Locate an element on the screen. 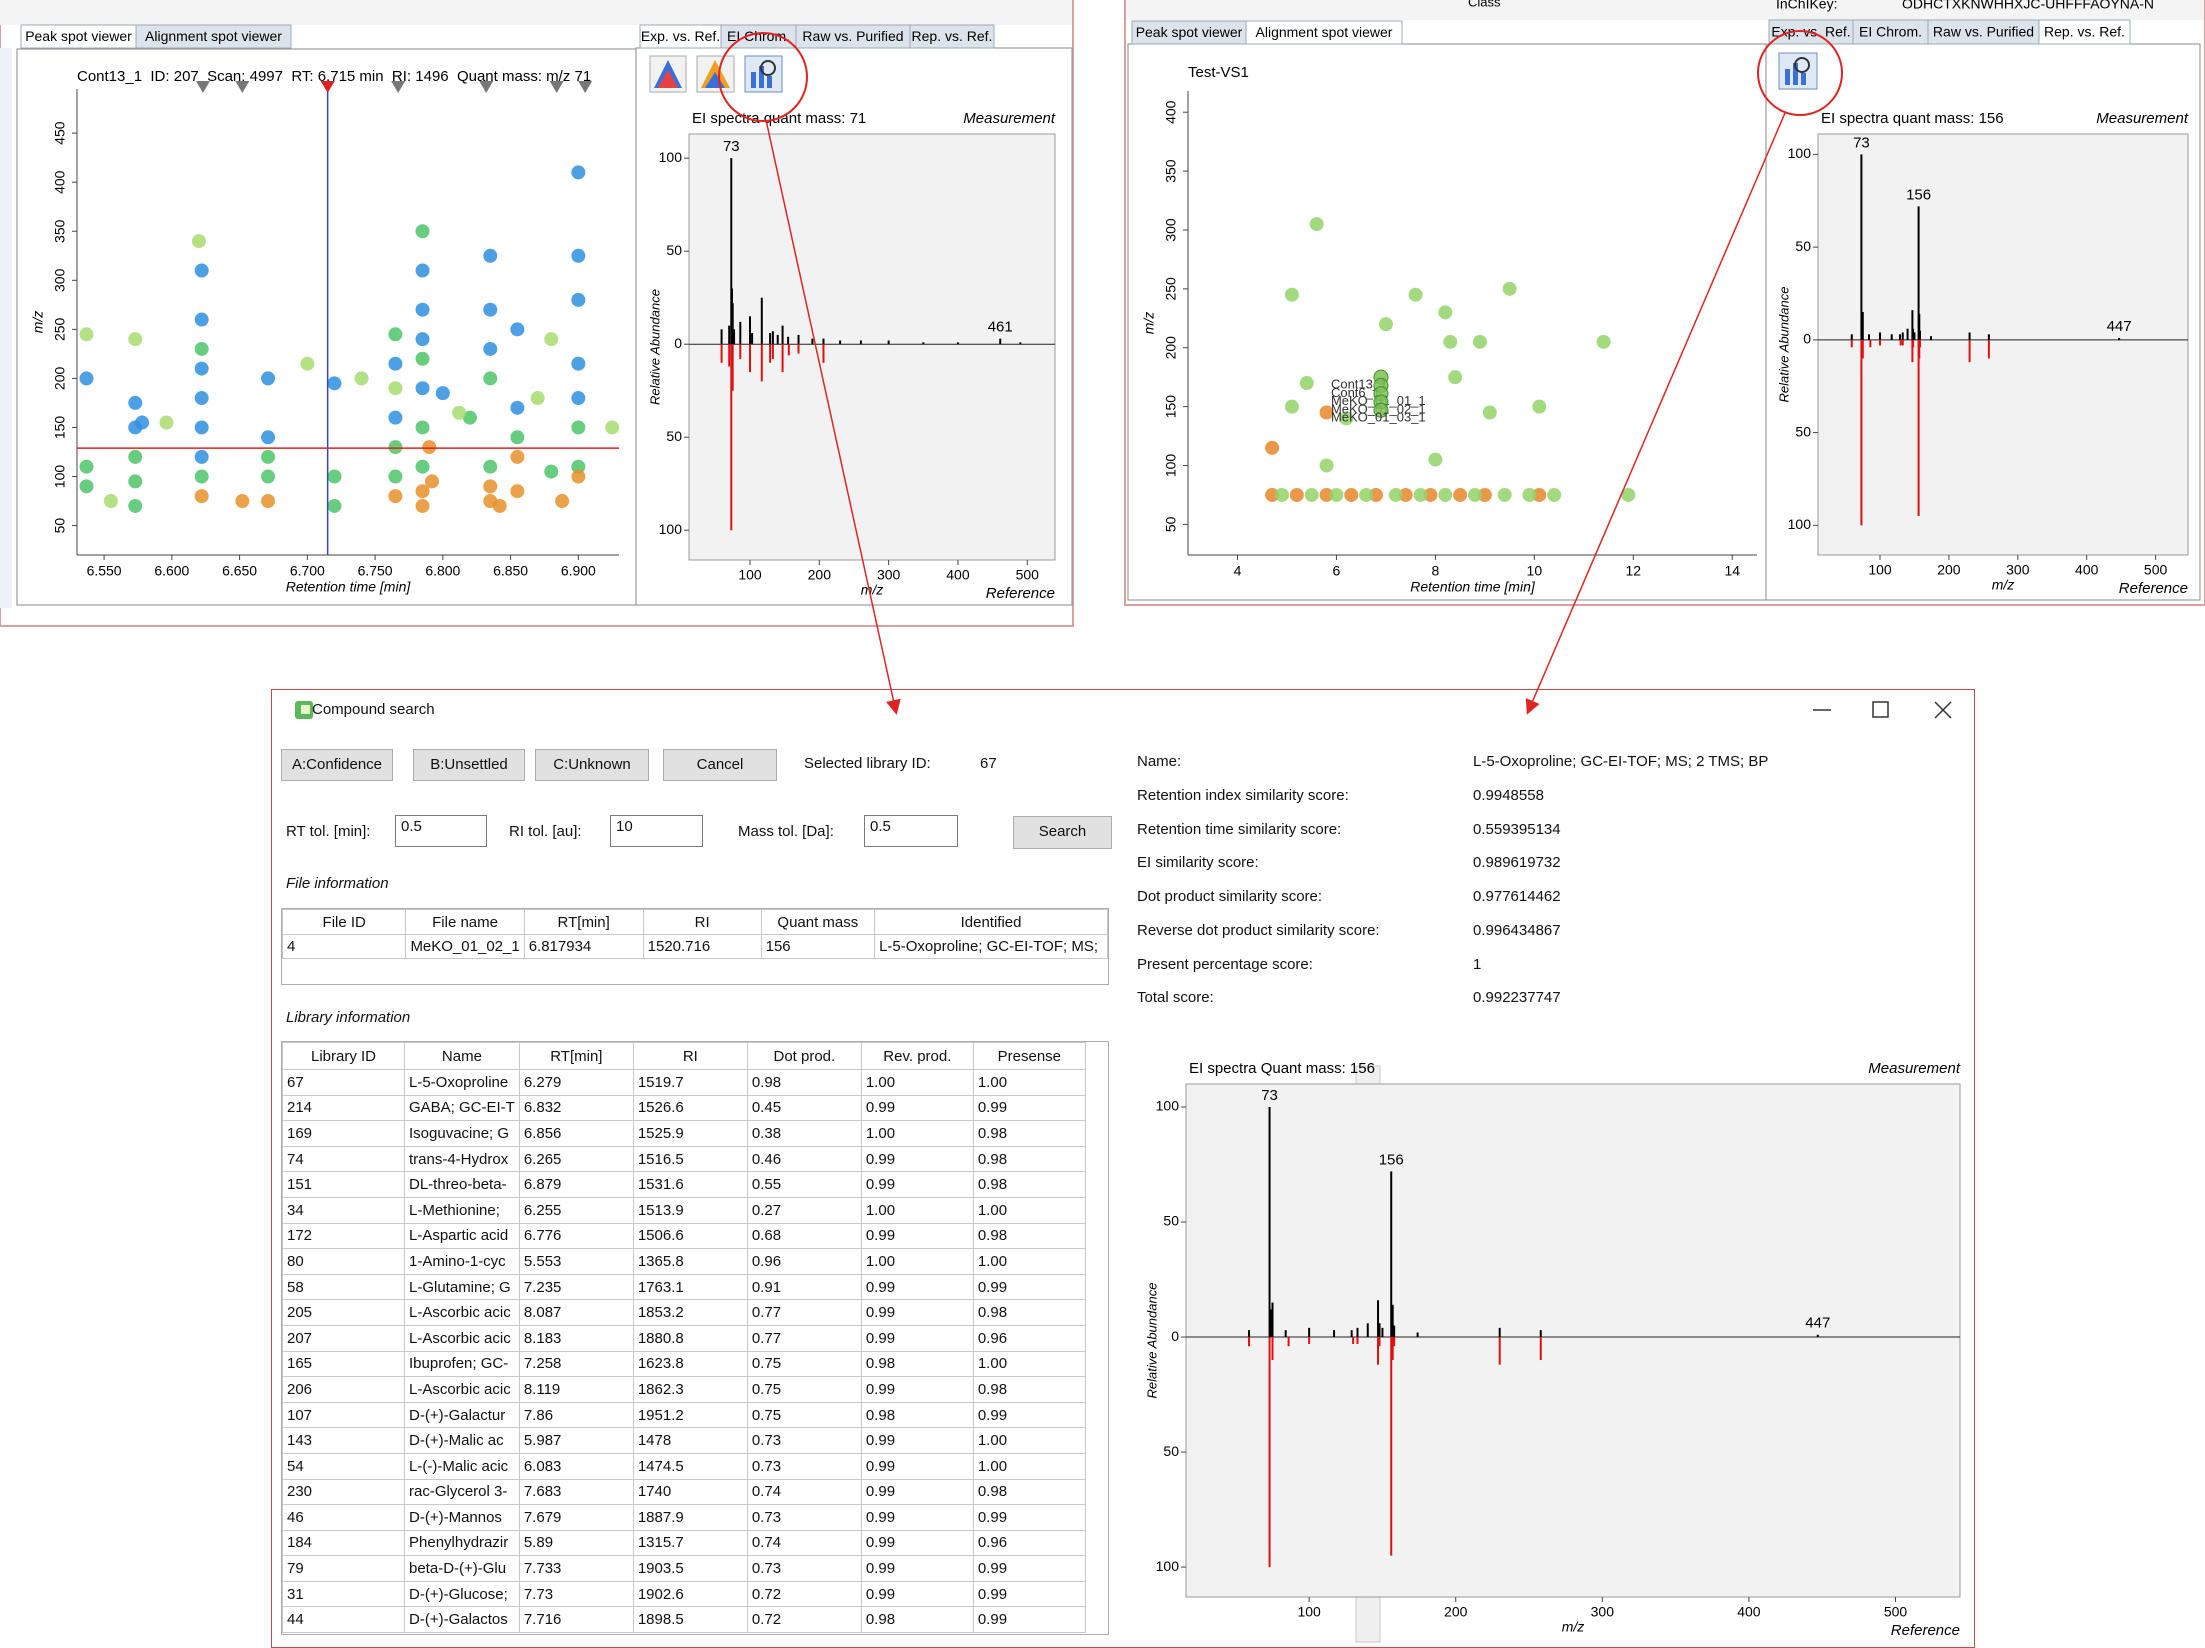 The height and width of the screenshot is (1648, 2205). column-header: Dot prod. is located at coordinates (804, 1056).